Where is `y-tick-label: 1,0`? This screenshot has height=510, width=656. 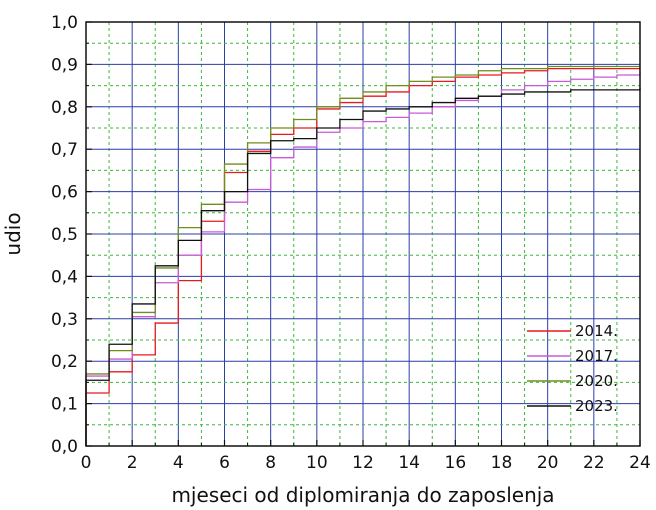 y-tick-label: 1,0 is located at coordinates (64, 23).